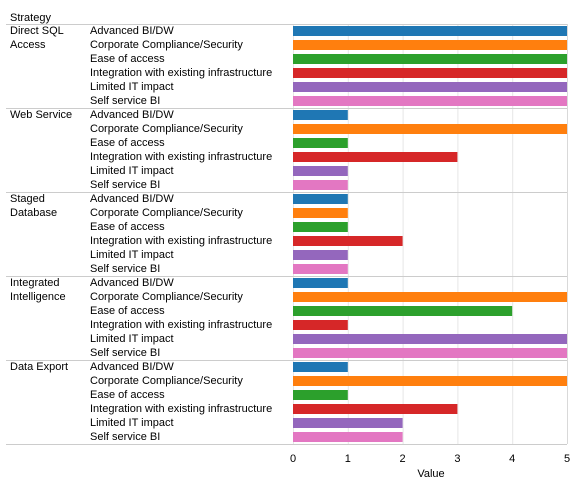 The image size is (572, 485). I want to click on x-tick-label: 0, so click(293, 459).